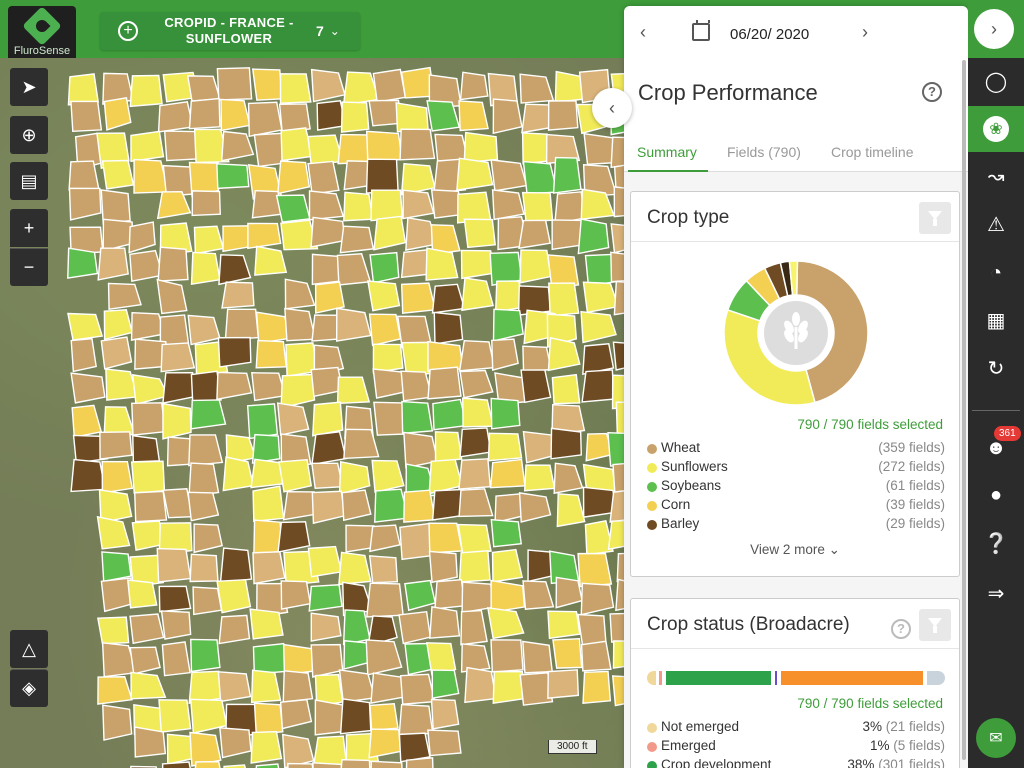  Describe the element at coordinates (935, 625) in the screenshot. I see `crop-status-filter-button` at that location.